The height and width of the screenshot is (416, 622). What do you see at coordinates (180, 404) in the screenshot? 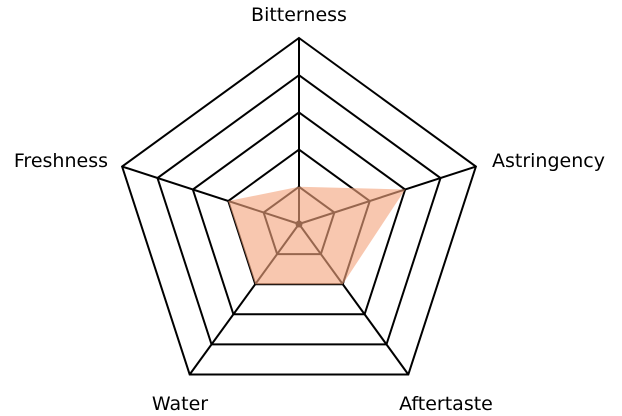
I see `axis-label-water: Water` at bounding box center [180, 404].